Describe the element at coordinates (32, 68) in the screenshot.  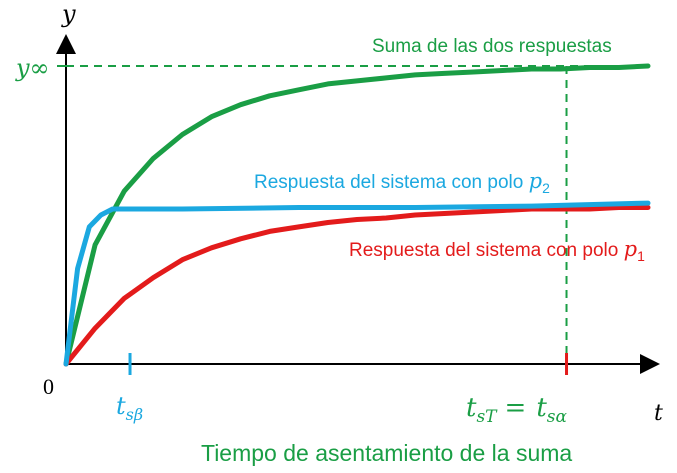
I see `y-infinity-label: y∞` at that location.